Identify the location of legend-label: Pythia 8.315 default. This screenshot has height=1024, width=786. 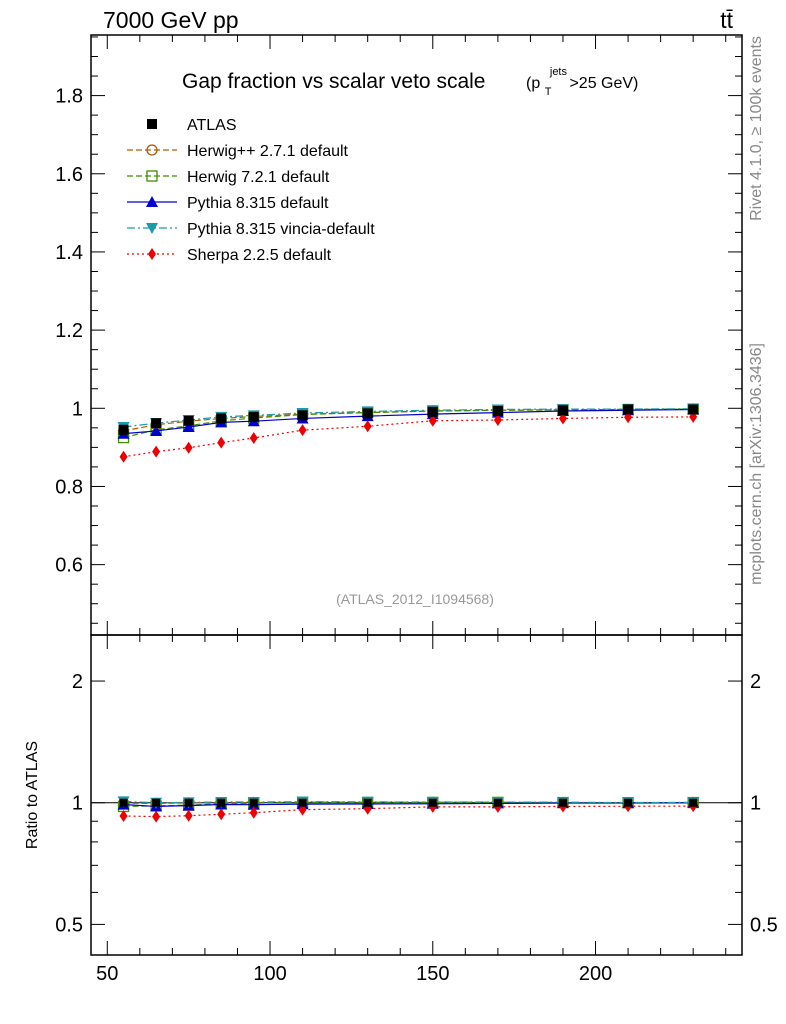
(258, 203).